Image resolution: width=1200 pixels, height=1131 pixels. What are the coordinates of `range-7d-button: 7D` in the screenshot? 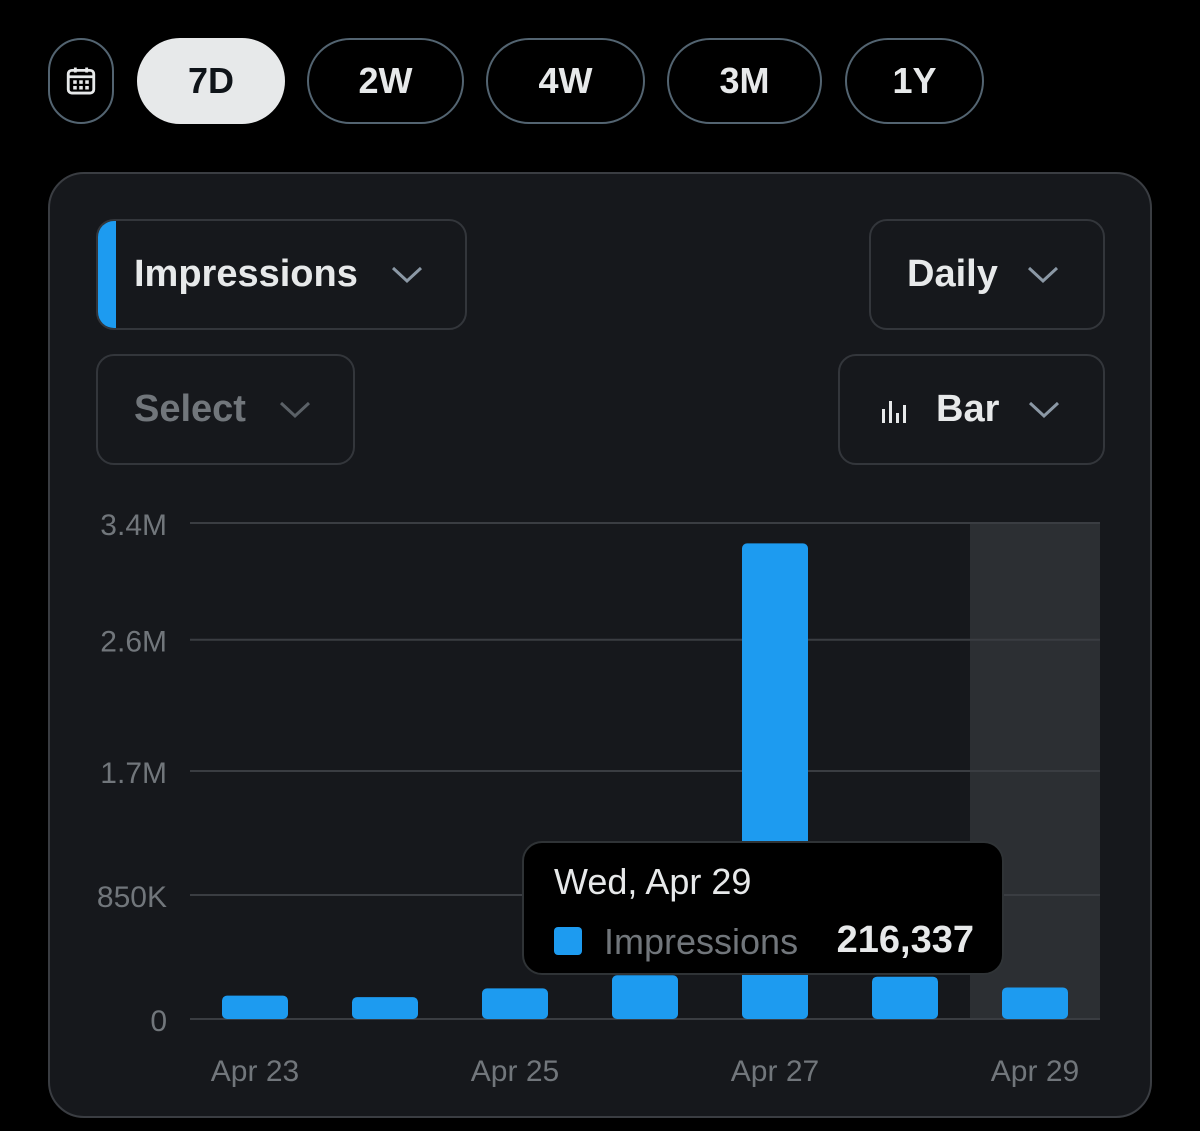 It's located at (211, 81).